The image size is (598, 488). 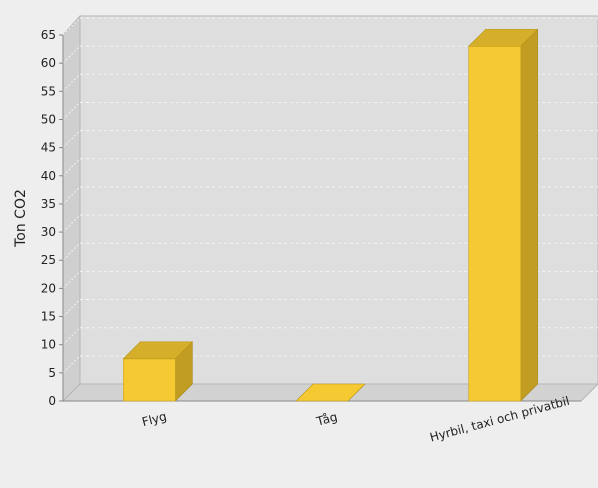 What do you see at coordinates (48, 288) in the screenshot?
I see `y-tick-label: 20` at bounding box center [48, 288].